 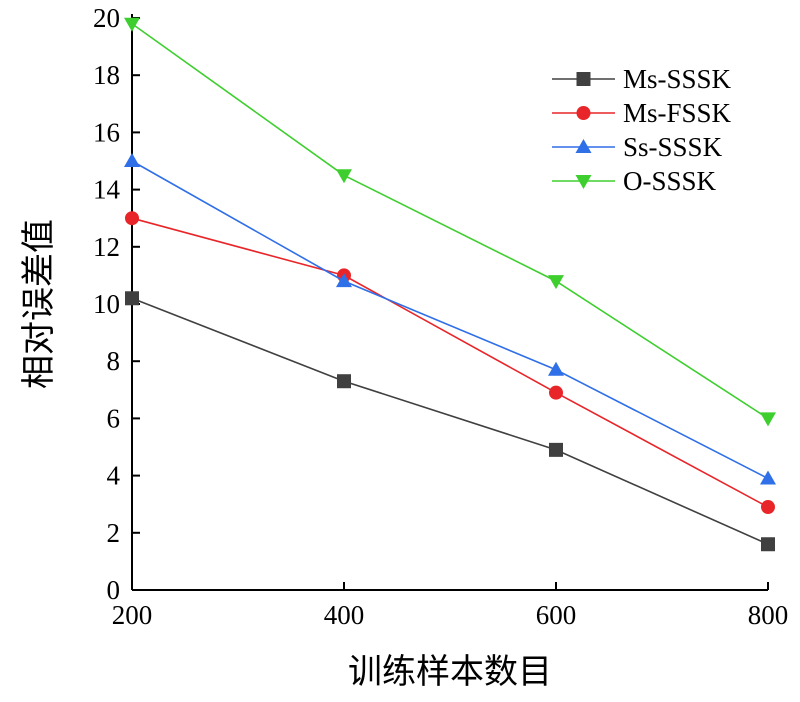 What do you see at coordinates (107, 190) in the screenshot?
I see `y-tick-label: 14` at bounding box center [107, 190].